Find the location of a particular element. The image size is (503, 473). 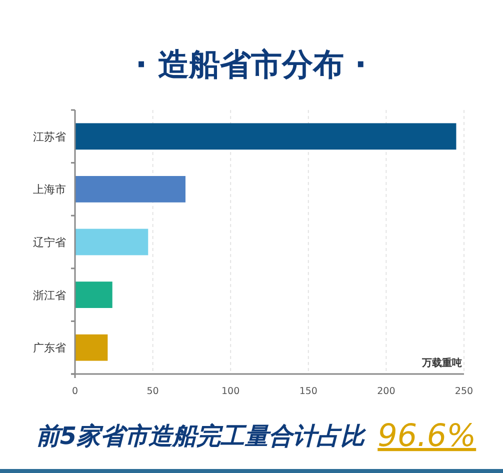

y-tick-label: 江苏省 is located at coordinates (49, 137).